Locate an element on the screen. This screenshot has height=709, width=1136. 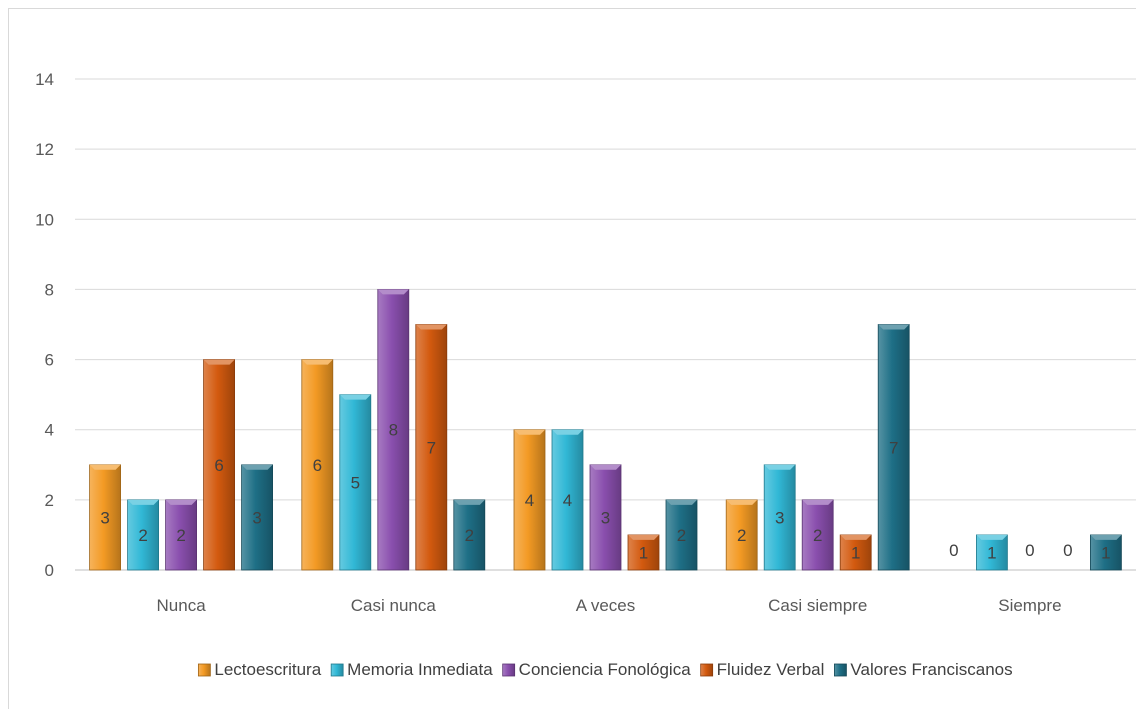
x-tick-label: Nunca is located at coordinates (182, 605).